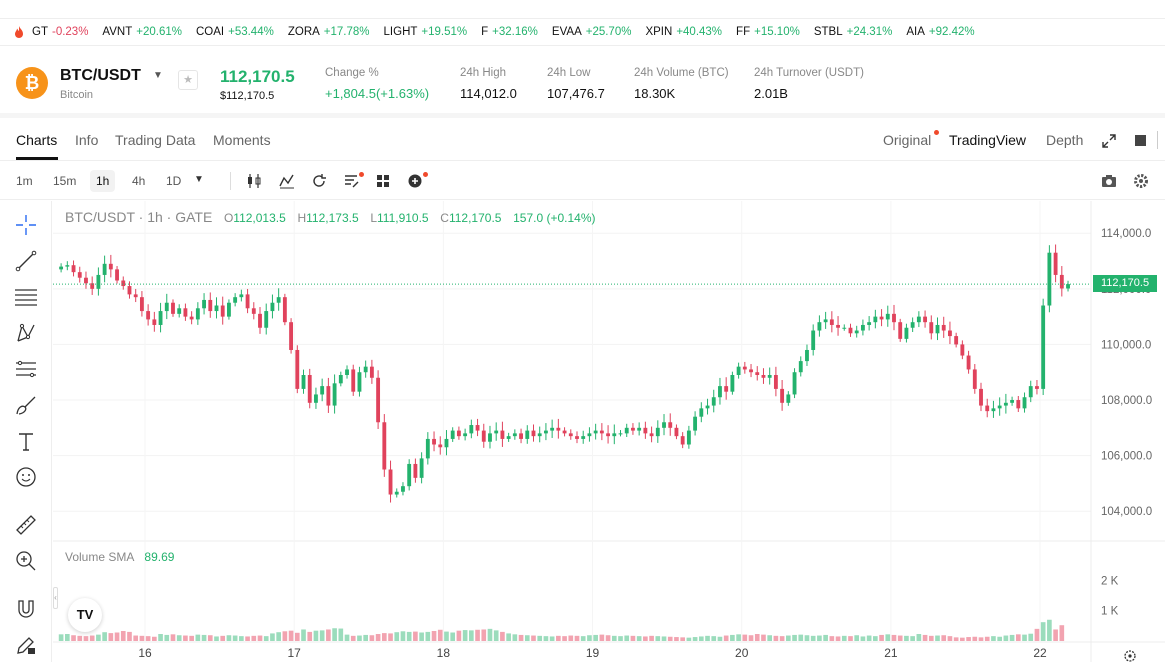 This screenshot has width=1165, height=667. Describe the element at coordinates (24, 181) in the screenshot. I see `timeframe-1m: 1m` at that location.